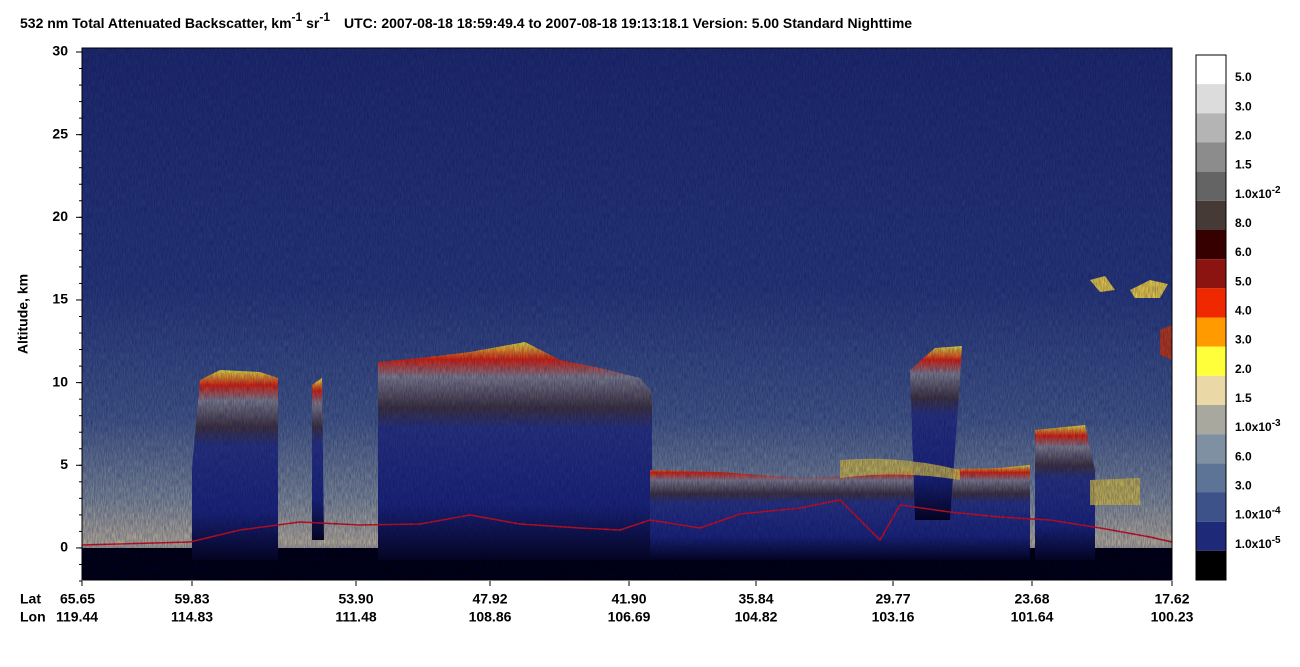  I want to click on y-tick-label: 15, so click(60, 299).